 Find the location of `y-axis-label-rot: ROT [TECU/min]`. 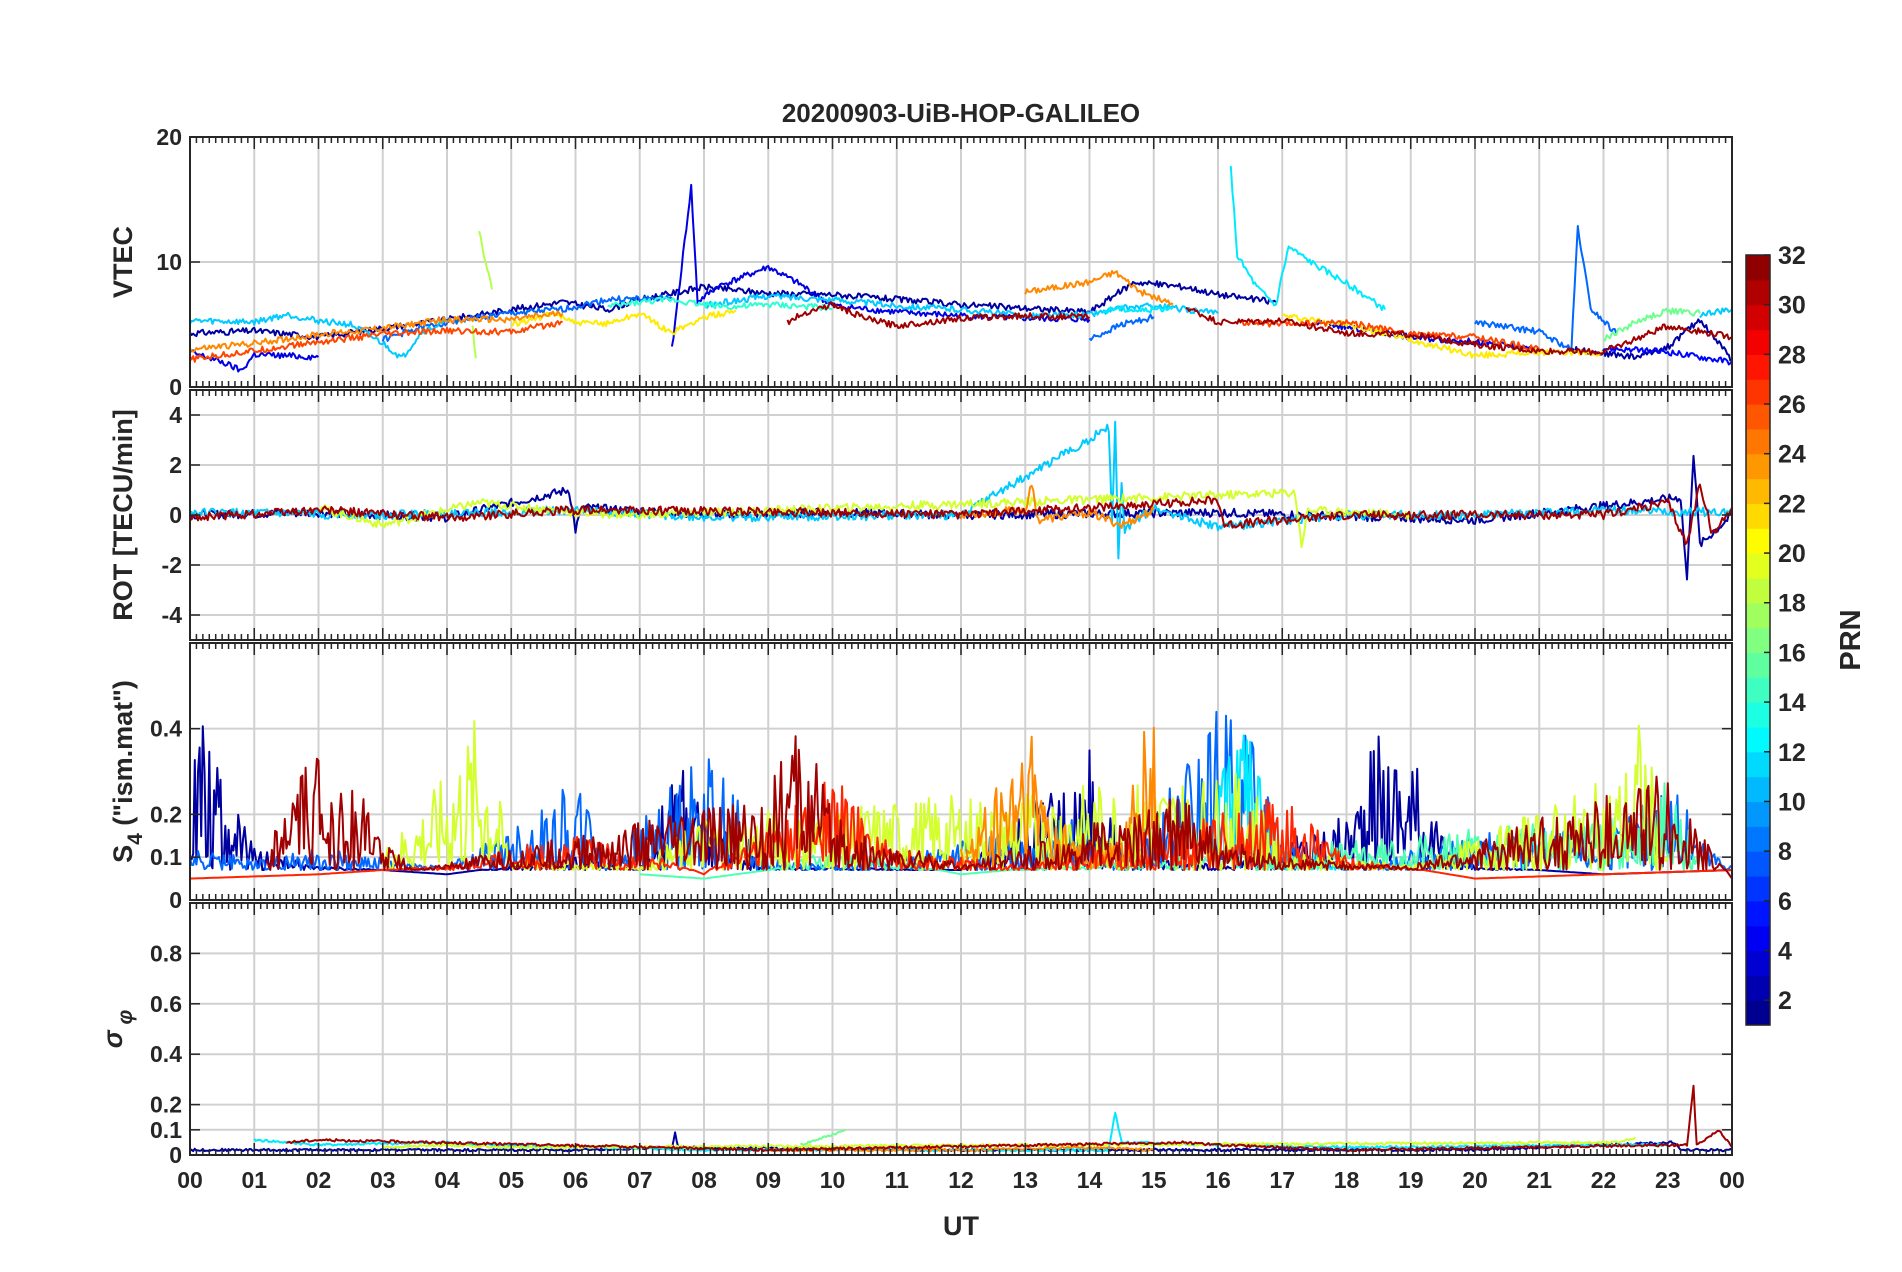

y-axis-label-rot: ROT [TECU/min] is located at coordinates (123, 514).